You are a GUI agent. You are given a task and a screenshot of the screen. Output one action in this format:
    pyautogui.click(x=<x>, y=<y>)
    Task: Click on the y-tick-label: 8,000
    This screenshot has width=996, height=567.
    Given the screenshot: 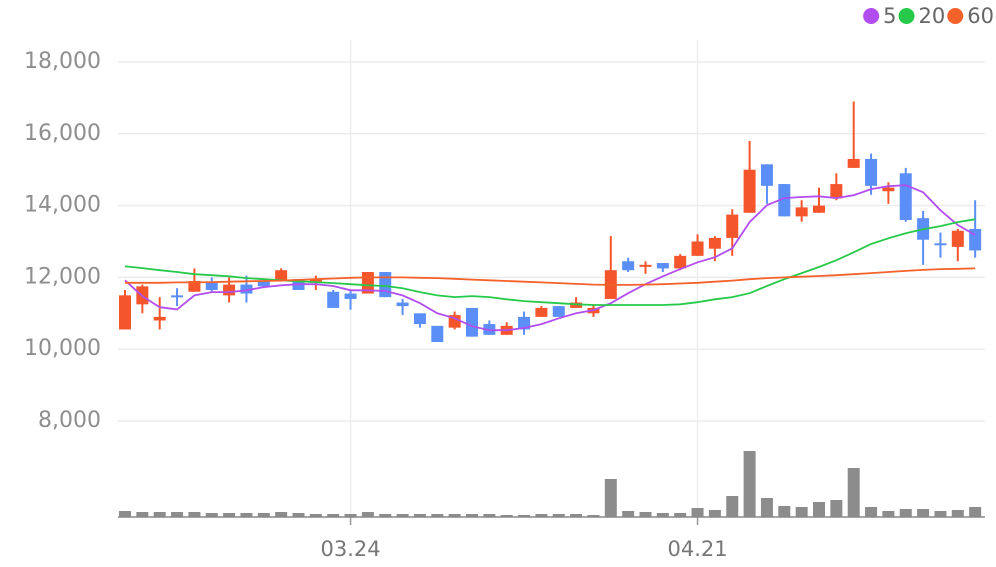 What is the action you would take?
    pyautogui.click(x=69, y=420)
    